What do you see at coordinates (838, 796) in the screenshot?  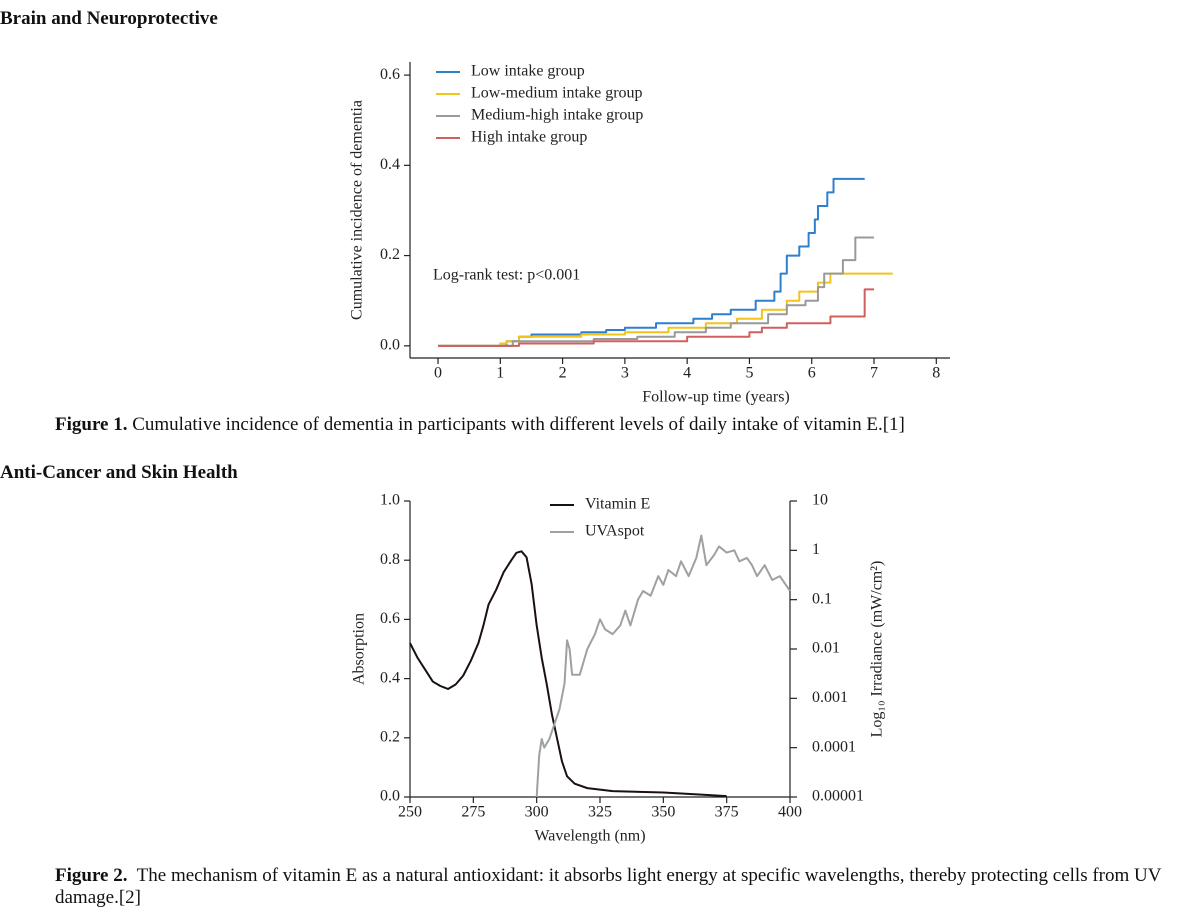 I see `y2-tick-label: 0.00001` at bounding box center [838, 796].